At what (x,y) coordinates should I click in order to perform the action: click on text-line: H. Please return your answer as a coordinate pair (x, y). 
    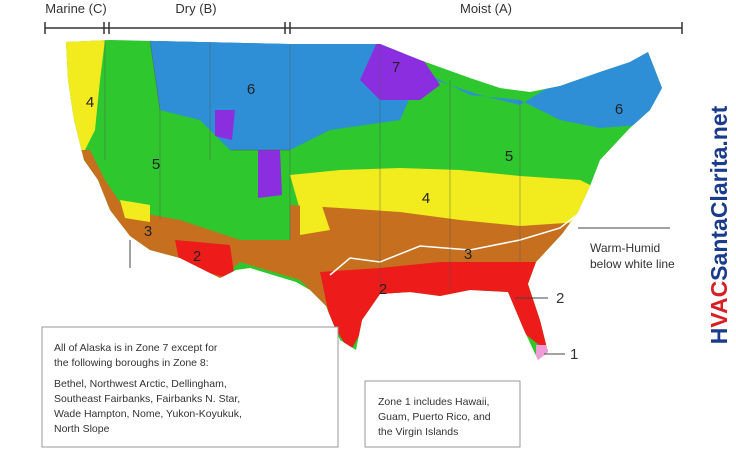
    Looking at the image, I should click on (719, 336).